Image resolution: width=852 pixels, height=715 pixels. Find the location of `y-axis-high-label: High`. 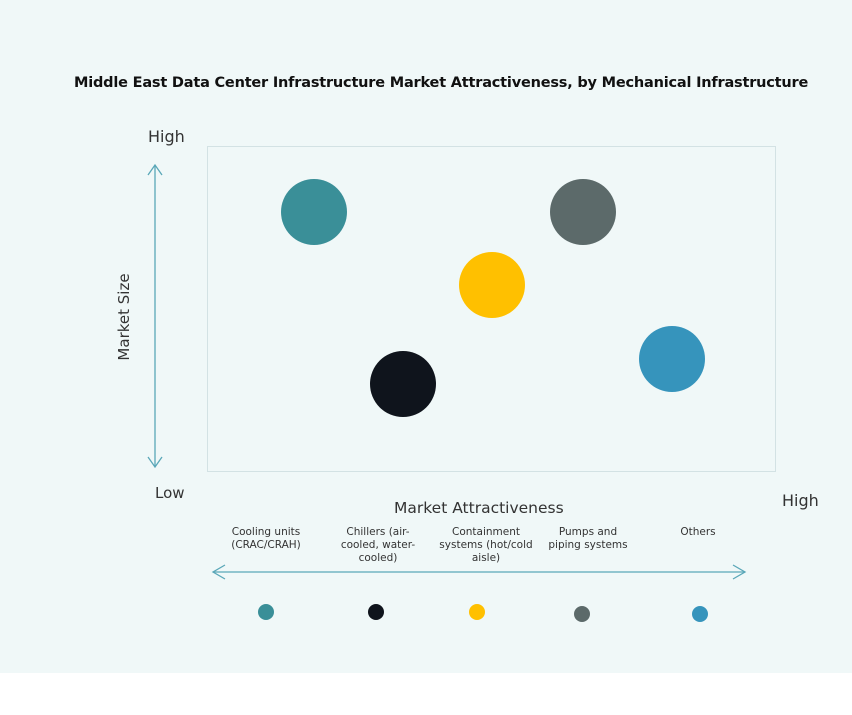

y-axis-high-label: High is located at coordinates (166, 136).